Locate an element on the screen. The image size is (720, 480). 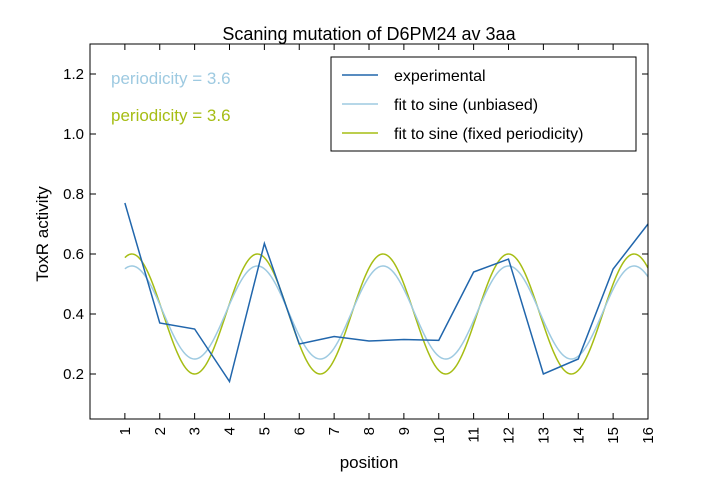
annotation-layer: periodicity = 3.6 periodicity = 3.6 is located at coordinates (171, 97).